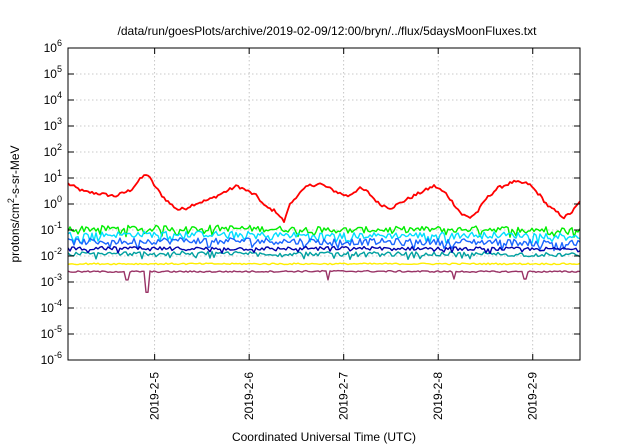  I want to click on y-axis-label-rest: -s-sr-MeV, so click(15, 171).